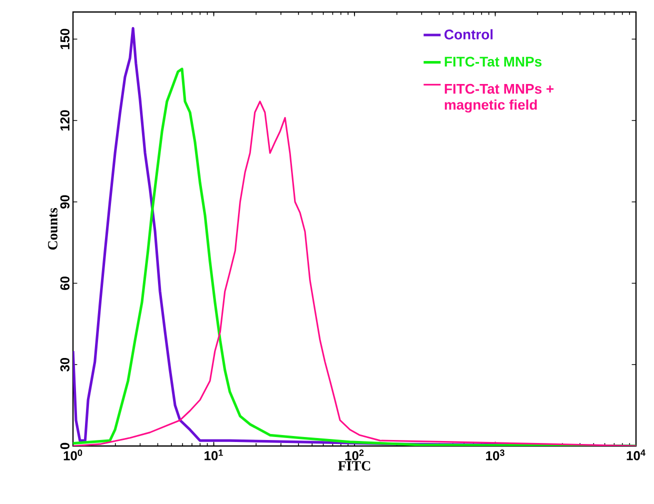  Describe the element at coordinates (73, 455) in the screenshot. I see `x-tick-label: 10$^{0}$` at that location.